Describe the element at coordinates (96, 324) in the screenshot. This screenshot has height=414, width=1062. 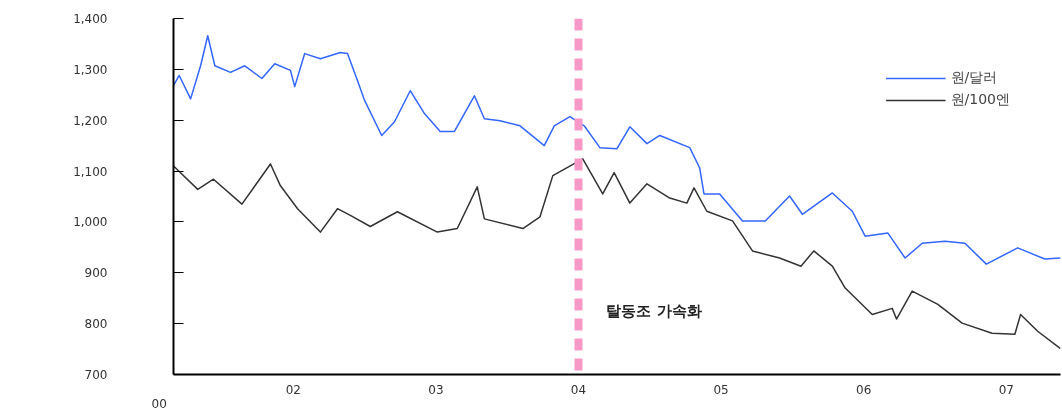
I see `y-tick-label: 800` at that location.